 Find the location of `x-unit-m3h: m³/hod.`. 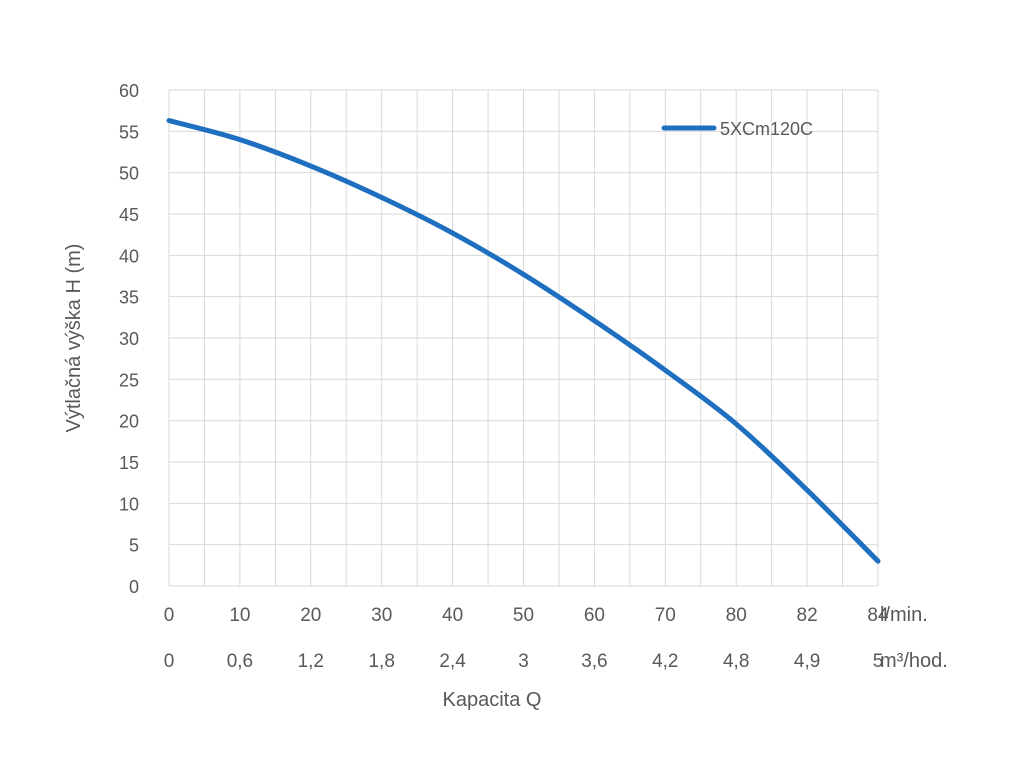

x-unit-m3h: m³/hod. is located at coordinates (914, 661).